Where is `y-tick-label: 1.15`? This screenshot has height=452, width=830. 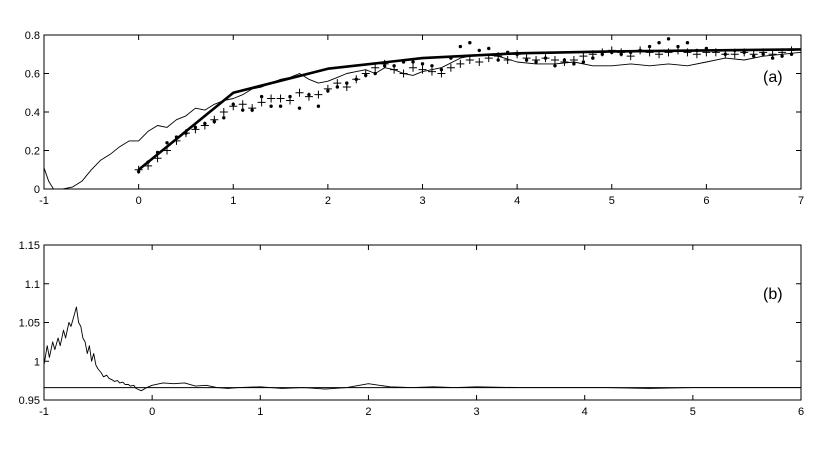
y-tick-label: 1.15 is located at coordinates (29, 246).